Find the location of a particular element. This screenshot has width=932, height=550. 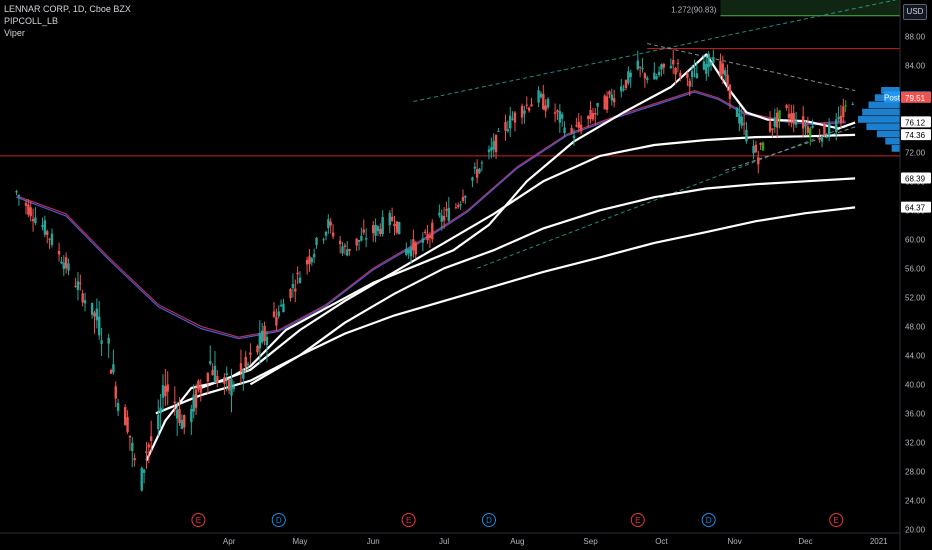

y-tick-label: 60.00 is located at coordinates (915, 239).